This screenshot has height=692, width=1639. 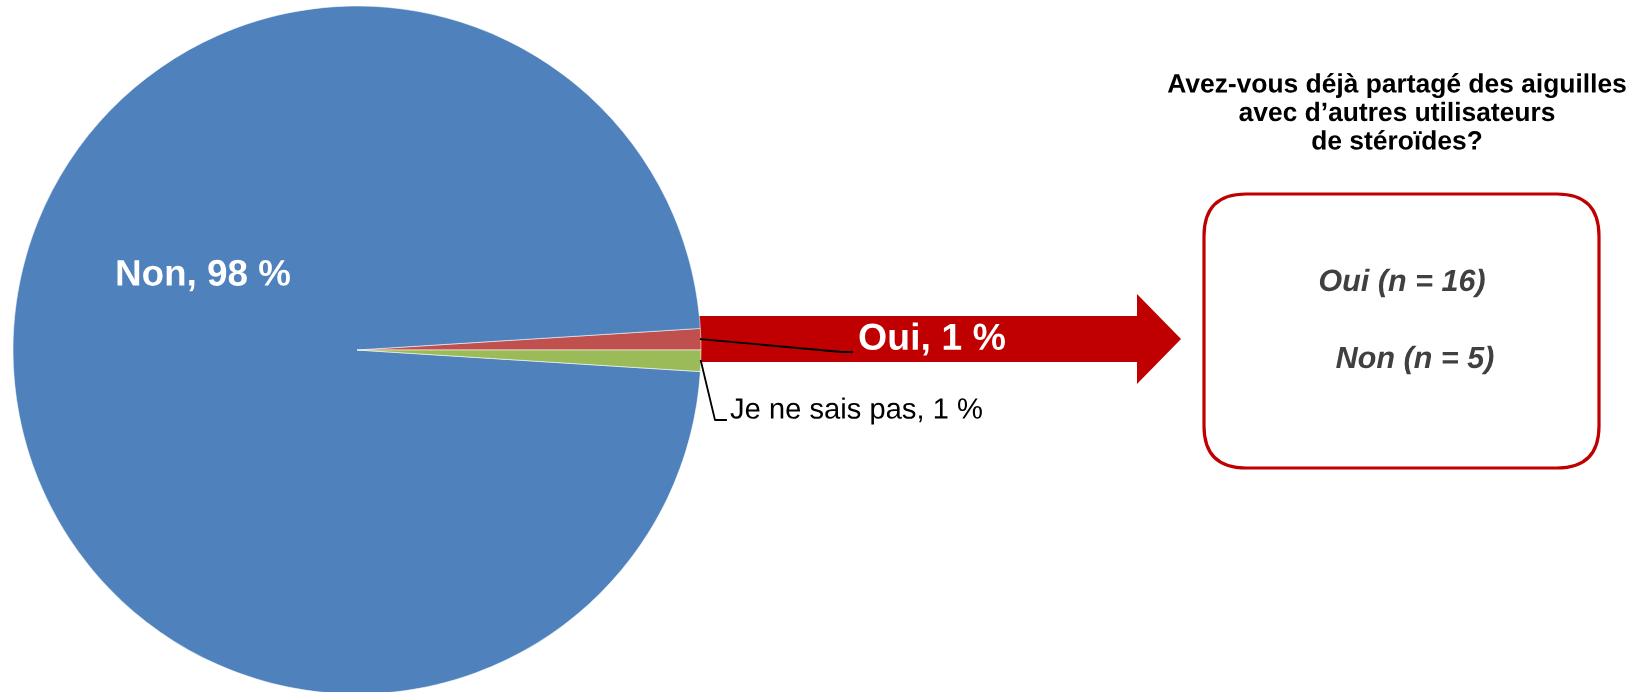 What do you see at coordinates (1402, 283) in the screenshot?
I see `text: Oui (n = 16)` at bounding box center [1402, 283].